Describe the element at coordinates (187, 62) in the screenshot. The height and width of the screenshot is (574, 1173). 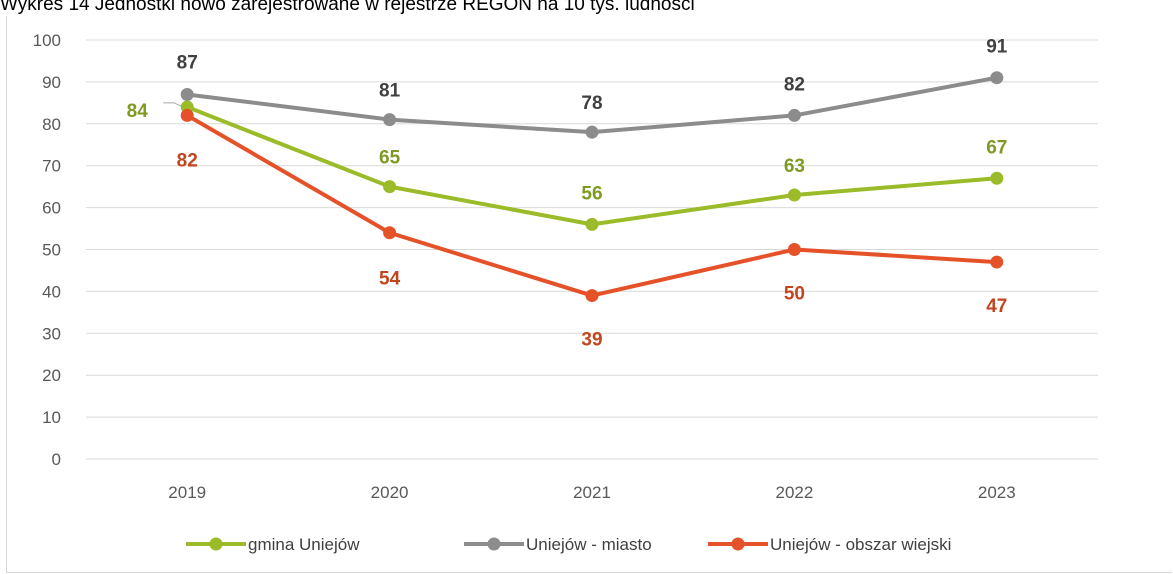
I see `data-label: 87` at that location.